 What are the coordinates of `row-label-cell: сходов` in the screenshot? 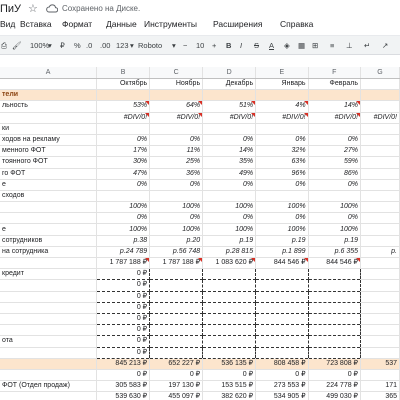 It's located at (49, 196).